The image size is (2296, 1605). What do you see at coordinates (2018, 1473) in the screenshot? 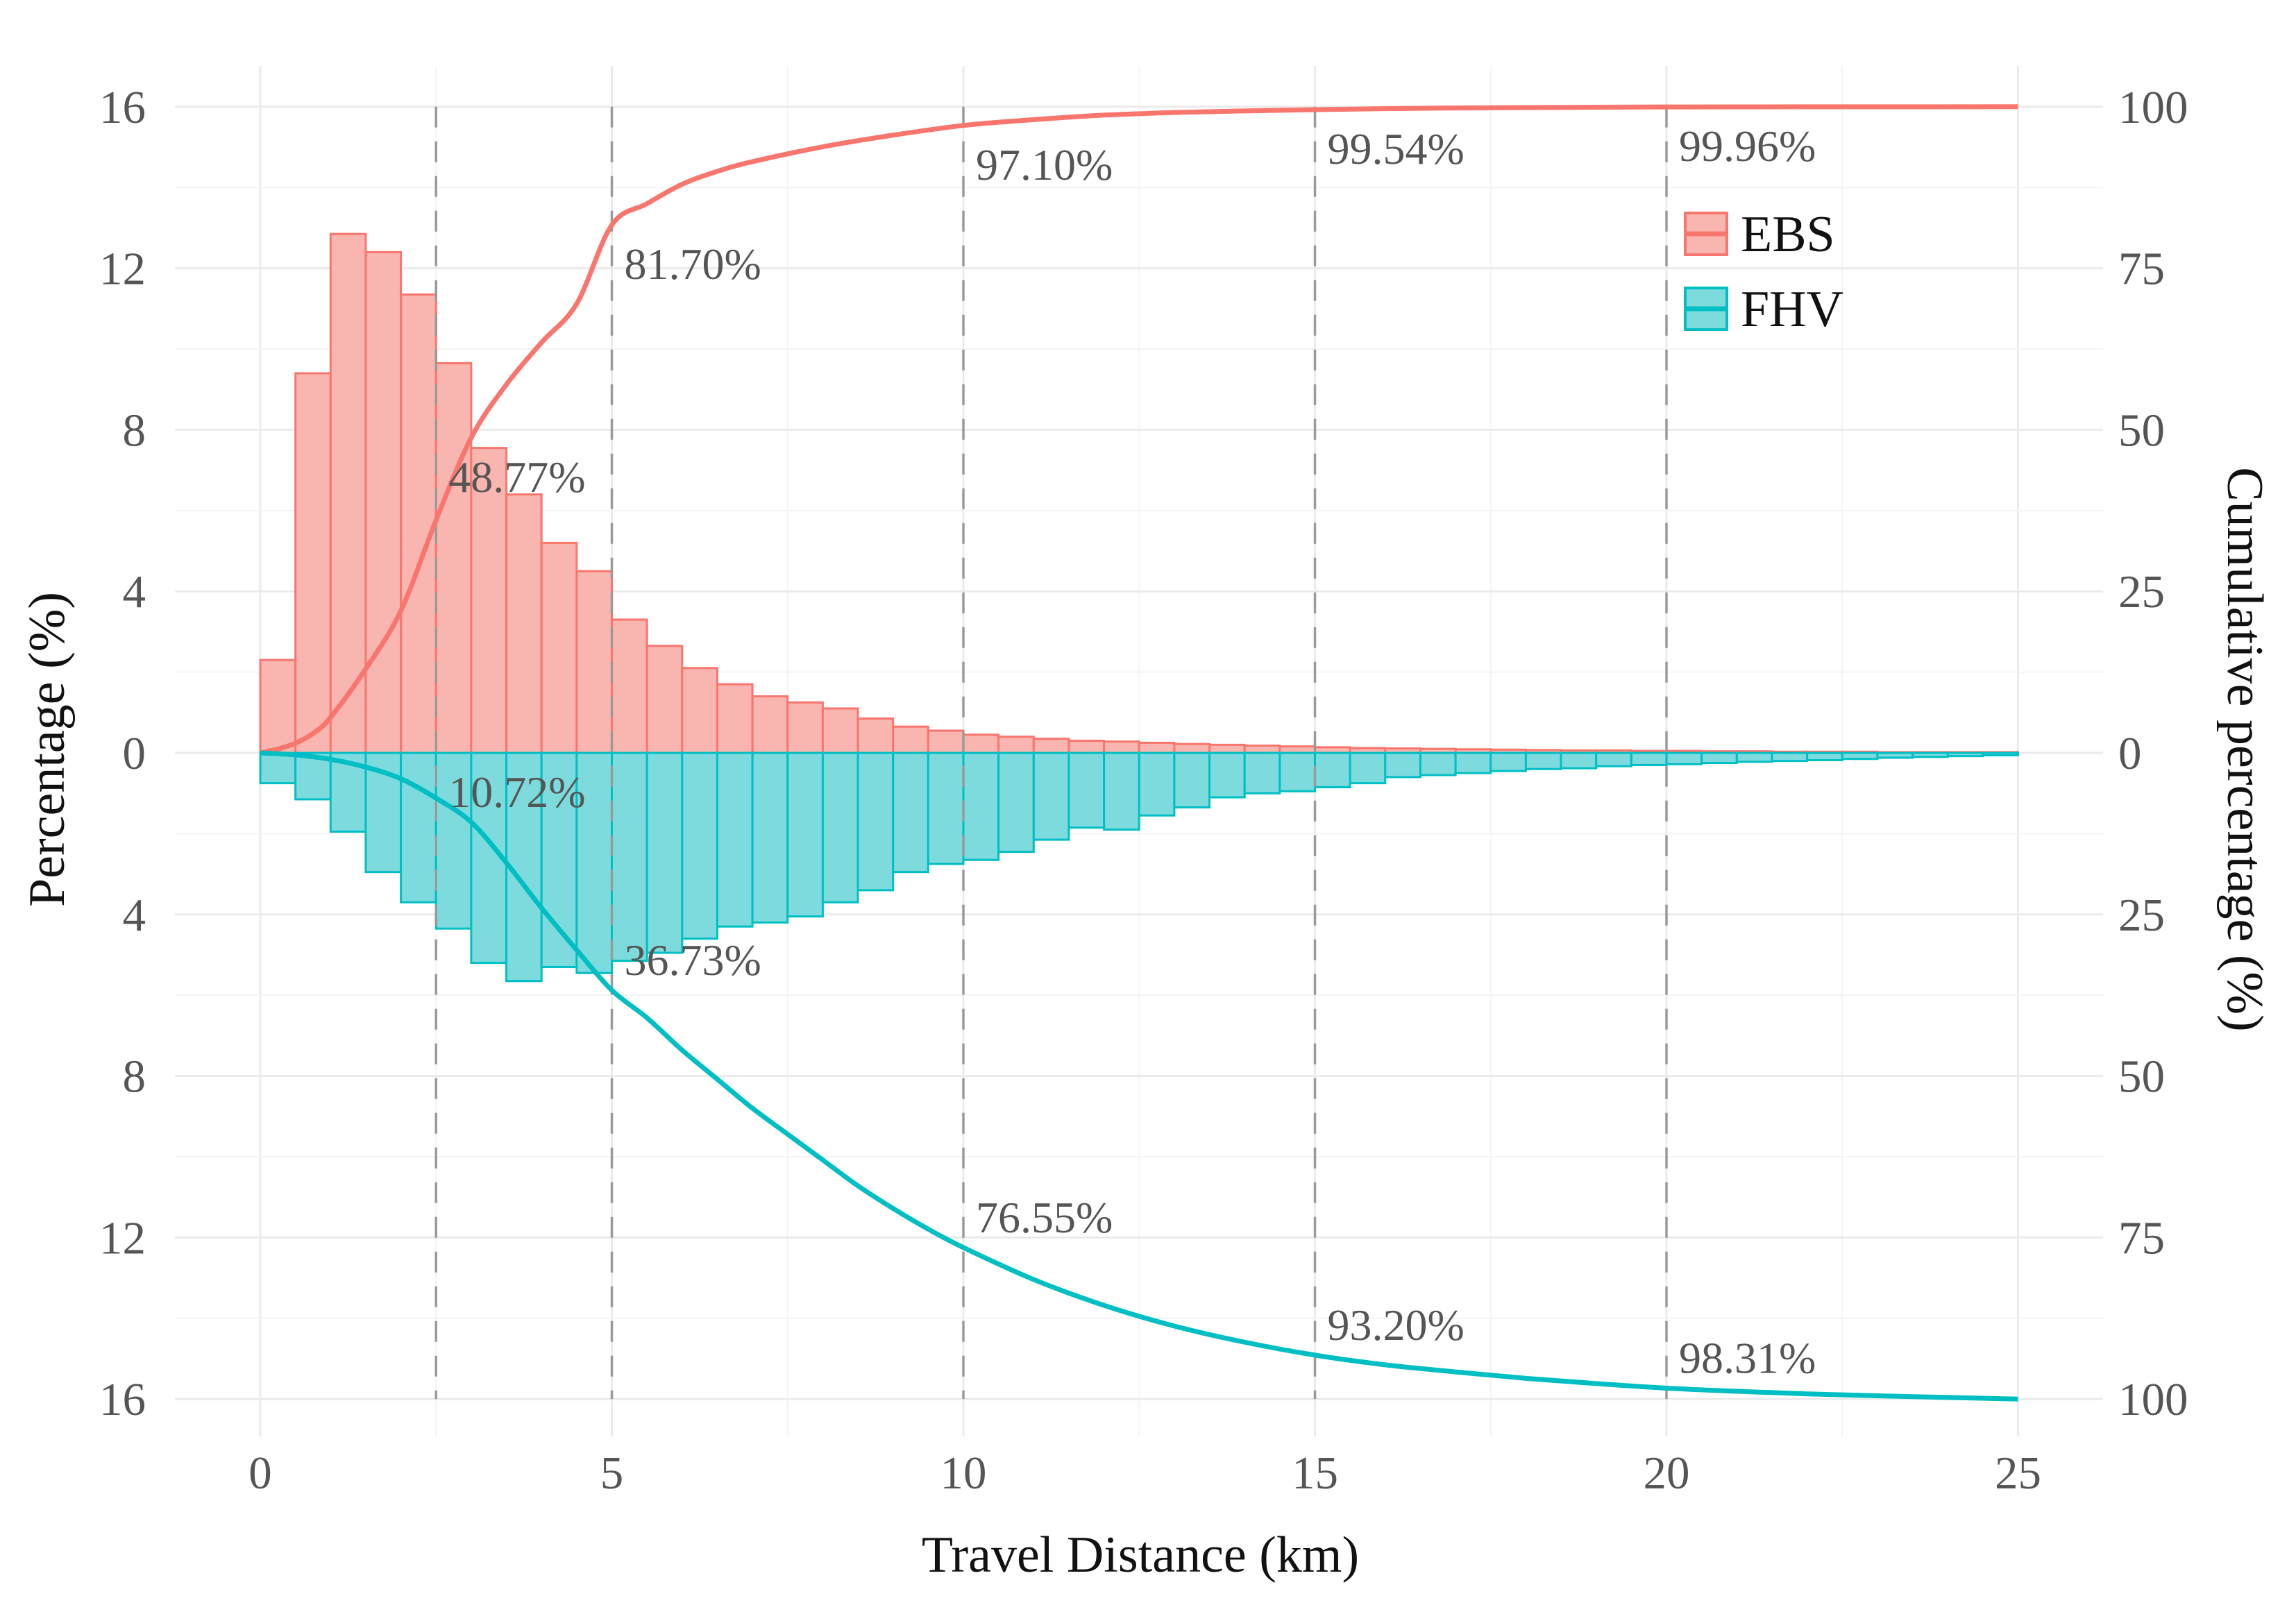
I see `x-tick-label: 25` at bounding box center [2018, 1473].